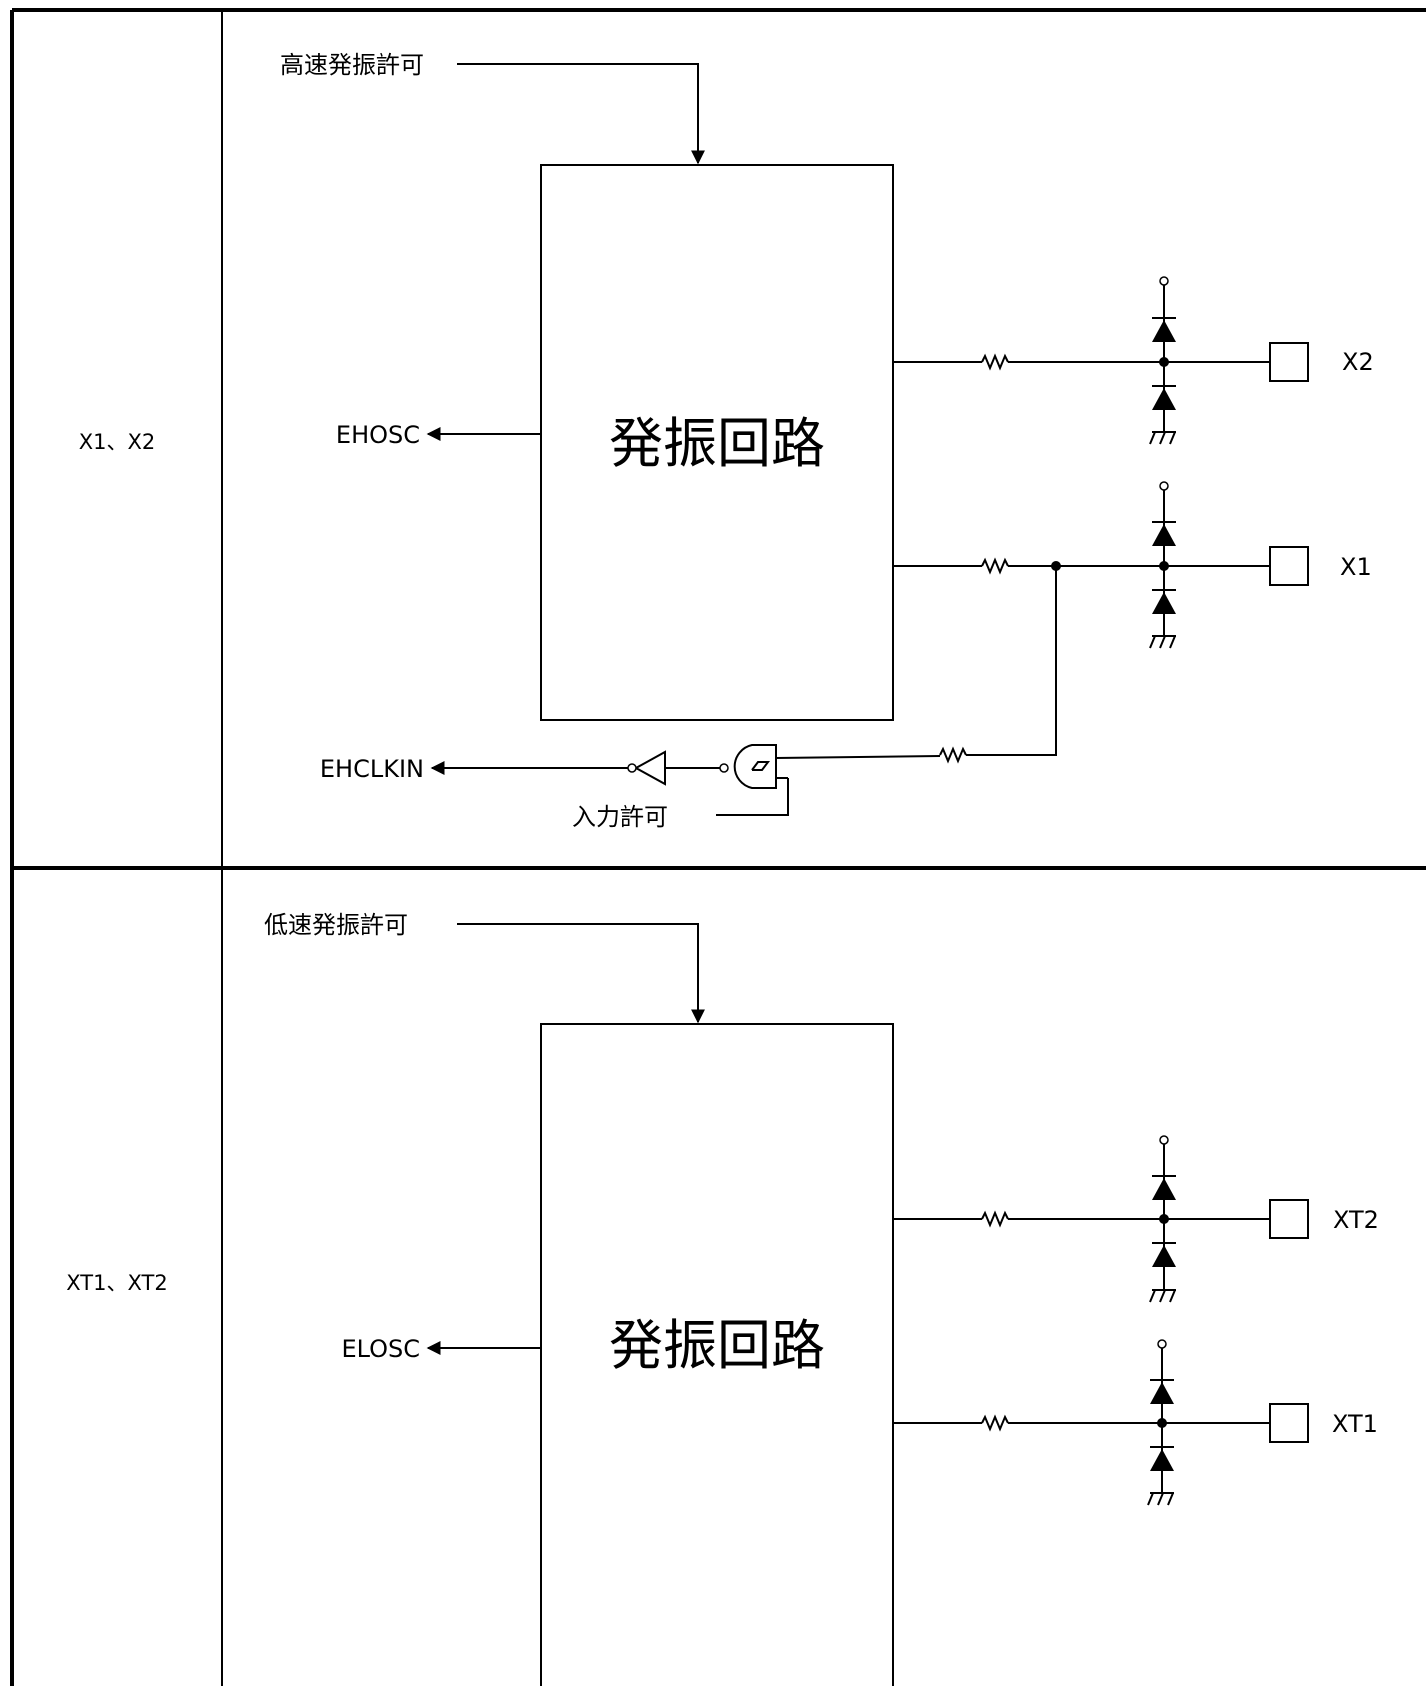  What do you see at coordinates (717, 1345) in the screenshot?
I see `oscillator-block-label-2: 発振回路` at bounding box center [717, 1345].